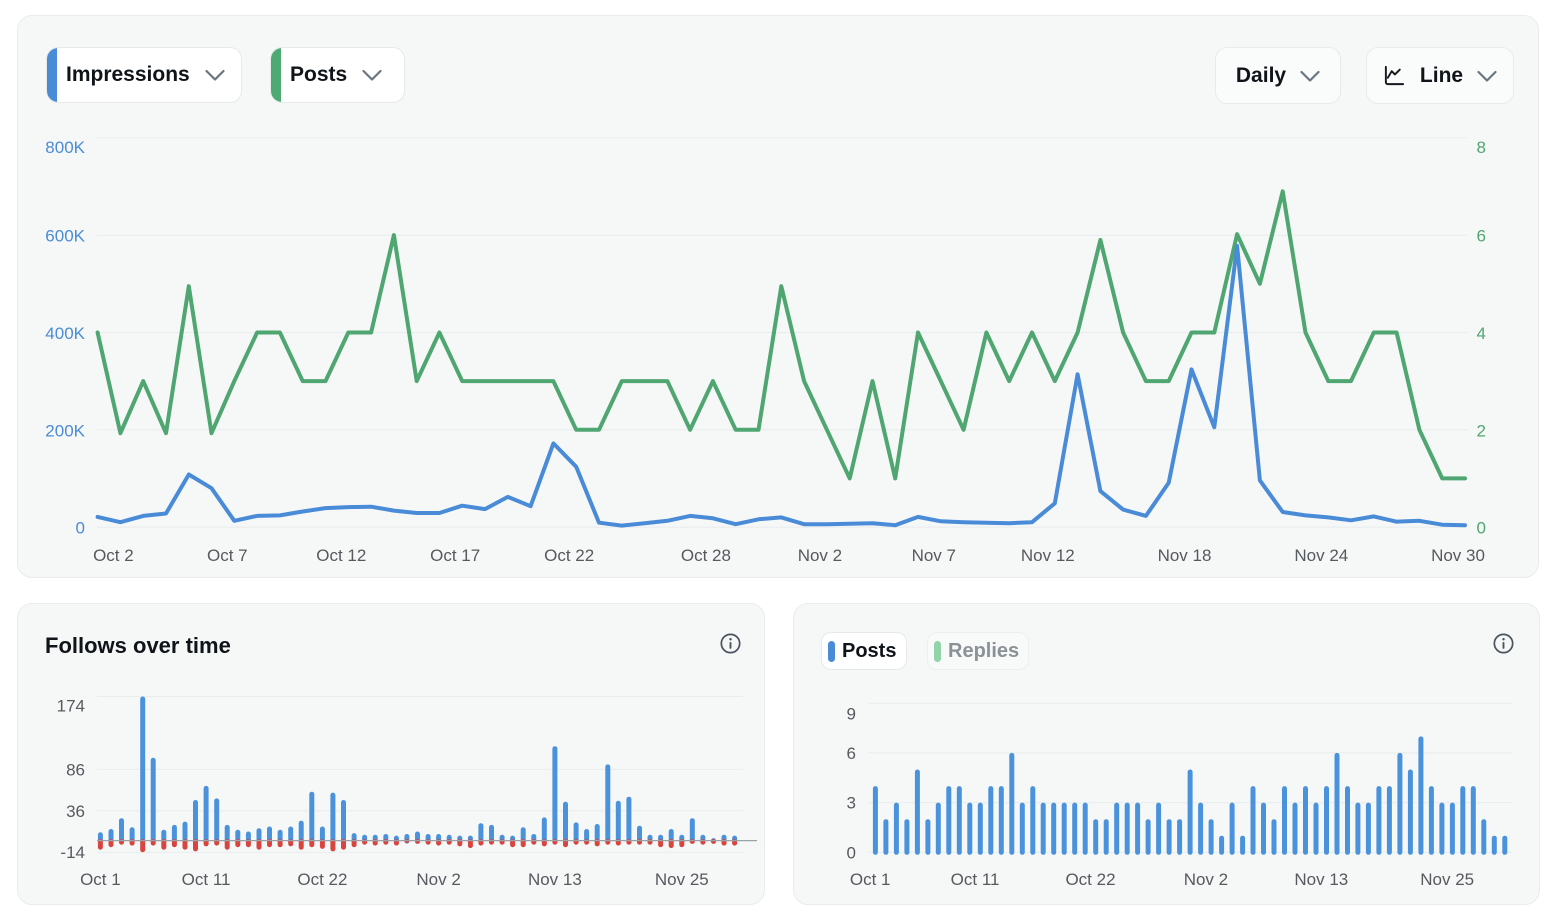  What do you see at coordinates (341, 555) in the screenshot?
I see `svg-text: Oct 12` at bounding box center [341, 555].